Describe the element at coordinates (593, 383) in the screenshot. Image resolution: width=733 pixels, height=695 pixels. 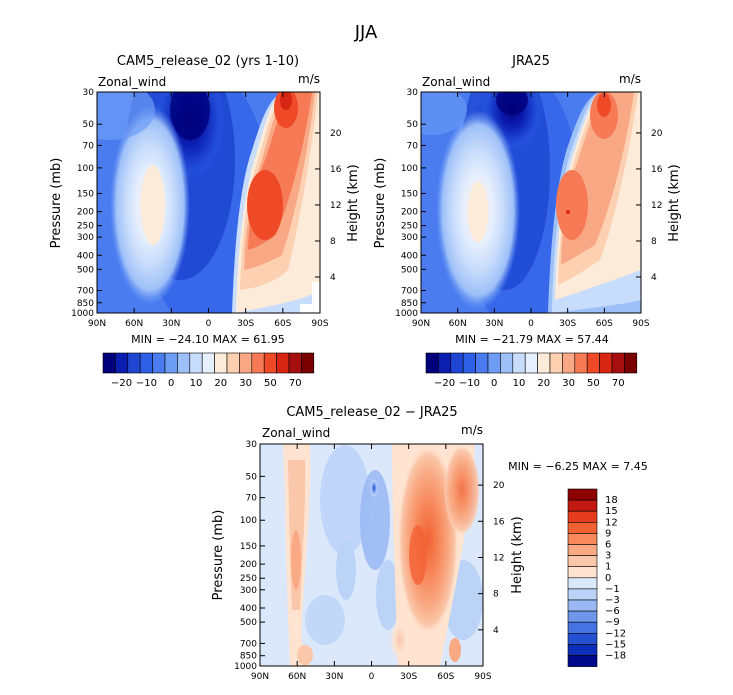
I see `colorbar-label: 50` at that location.